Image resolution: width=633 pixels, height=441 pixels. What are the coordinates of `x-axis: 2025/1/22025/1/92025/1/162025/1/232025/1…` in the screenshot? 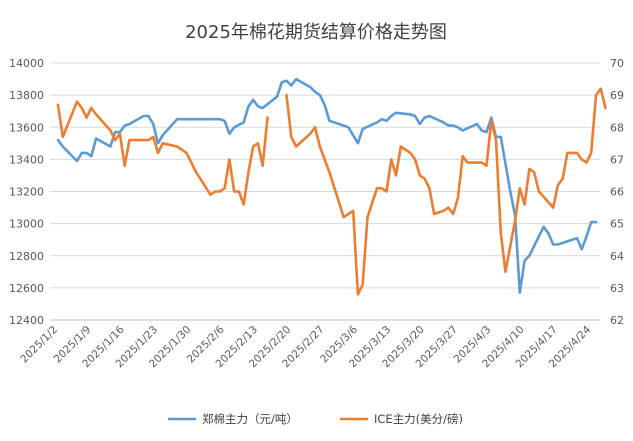 It's located at (309, 344).